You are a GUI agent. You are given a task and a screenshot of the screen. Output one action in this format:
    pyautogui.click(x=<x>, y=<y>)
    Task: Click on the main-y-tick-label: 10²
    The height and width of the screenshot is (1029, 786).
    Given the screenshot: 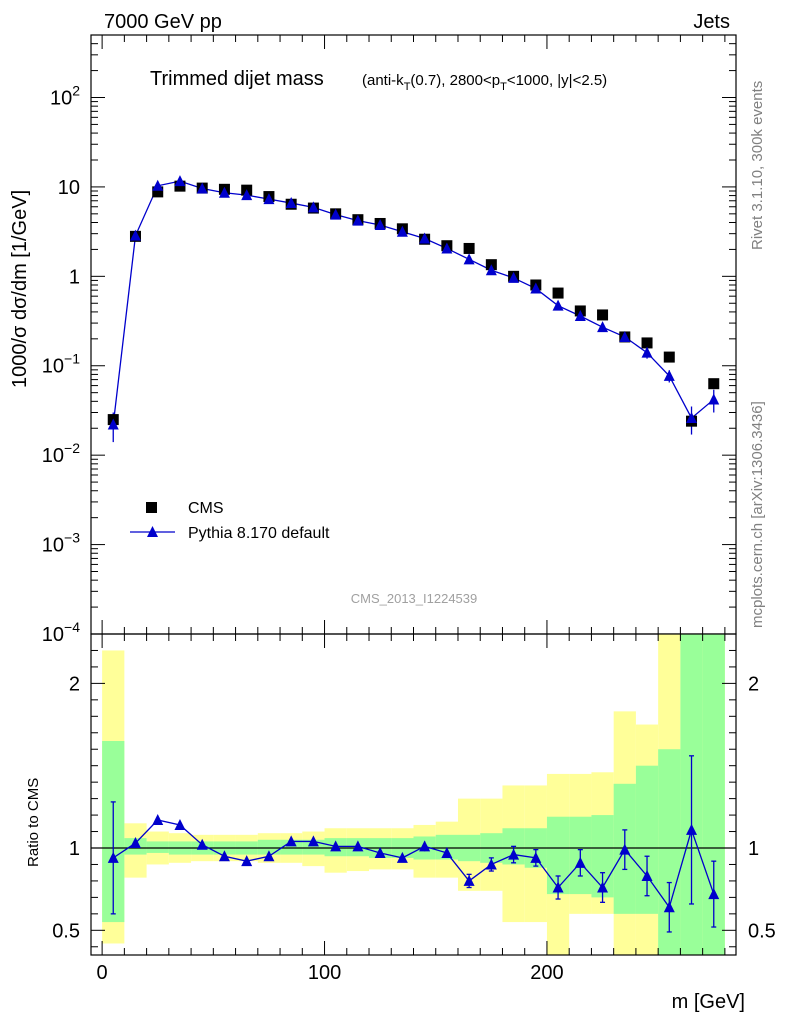 What is the action you would take?
    pyautogui.click(x=65, y=95)
    